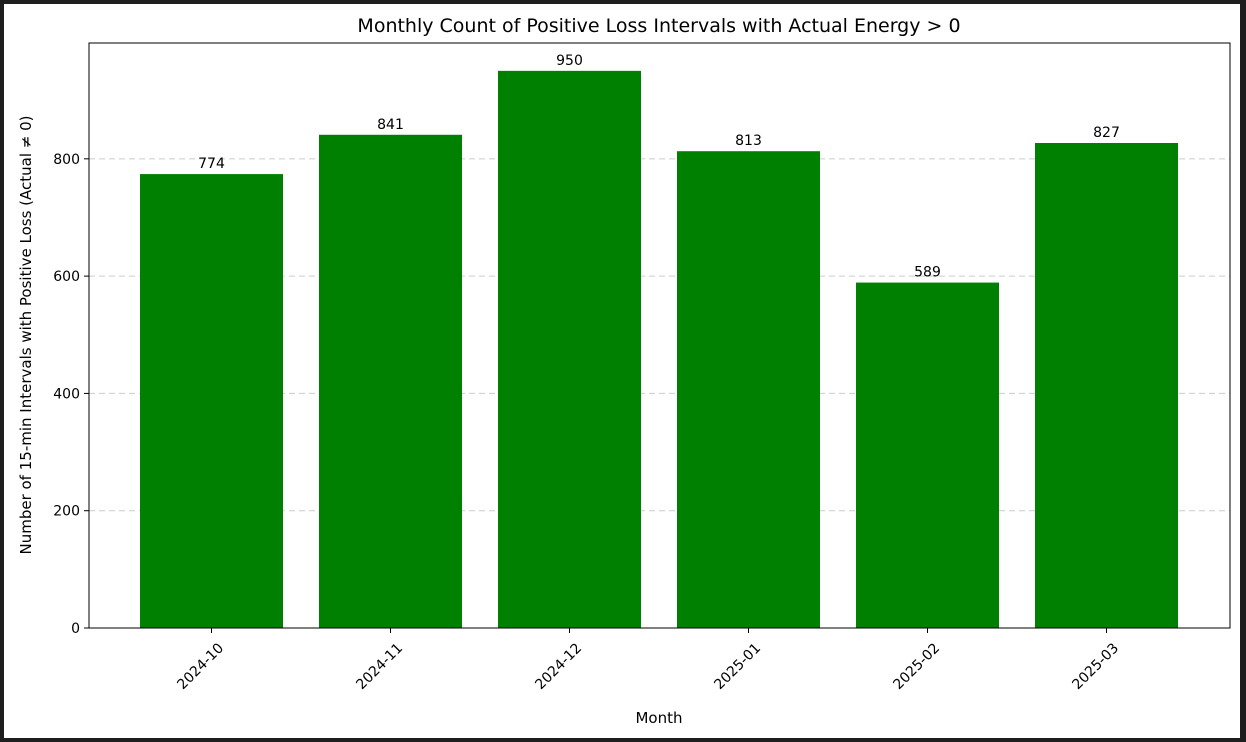  Describe the element at coordinates (558, 666) in the screenshot. I see `x-tick-label: 2024-12` at that location.